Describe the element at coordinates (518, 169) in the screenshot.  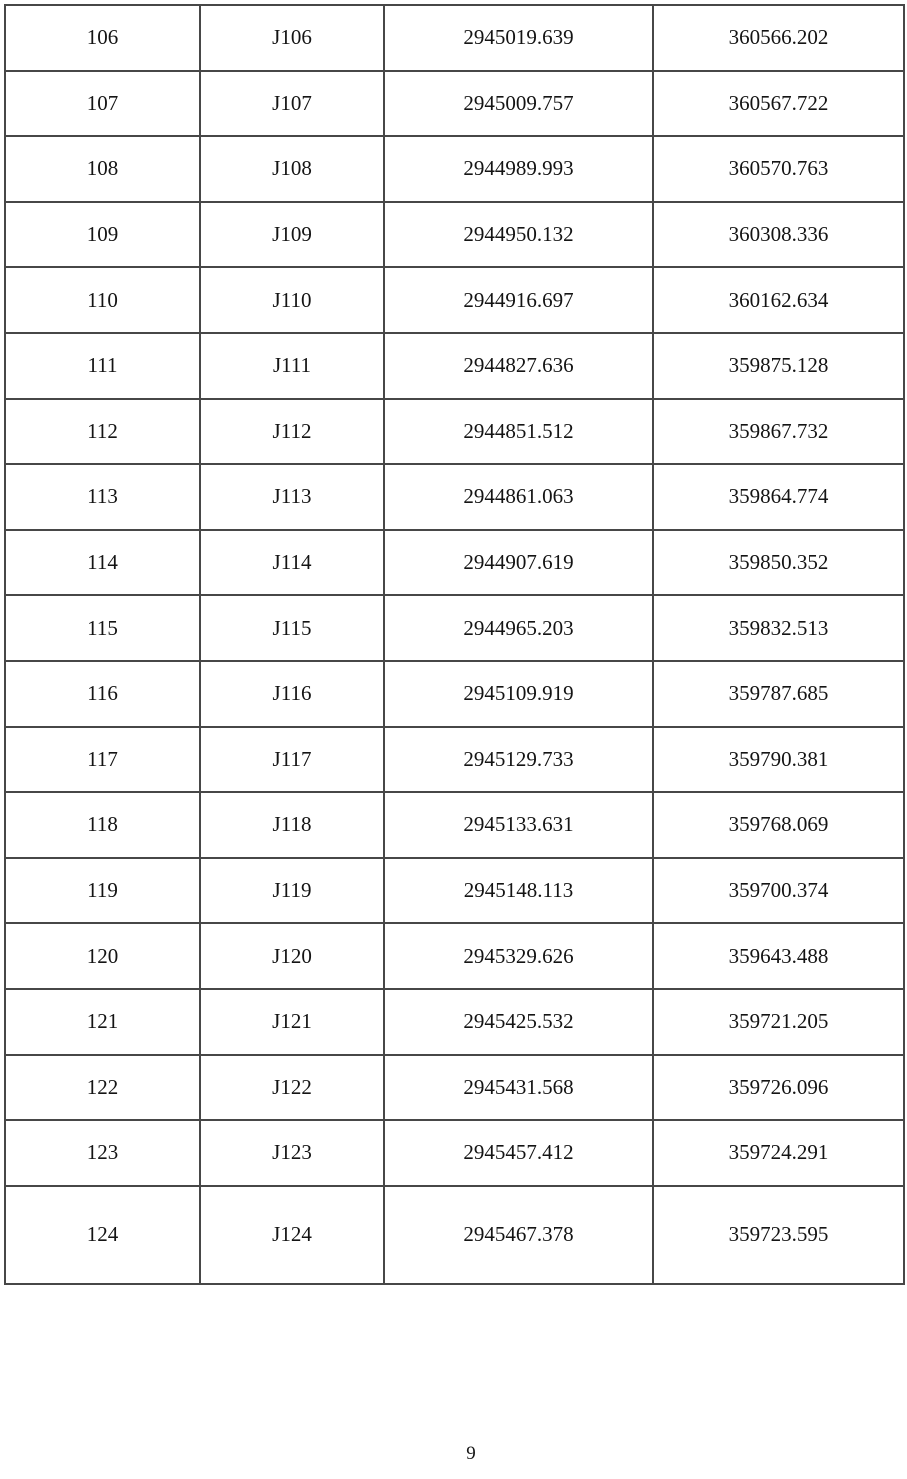
I see `table-cell-x: 2944989.993` at that location.